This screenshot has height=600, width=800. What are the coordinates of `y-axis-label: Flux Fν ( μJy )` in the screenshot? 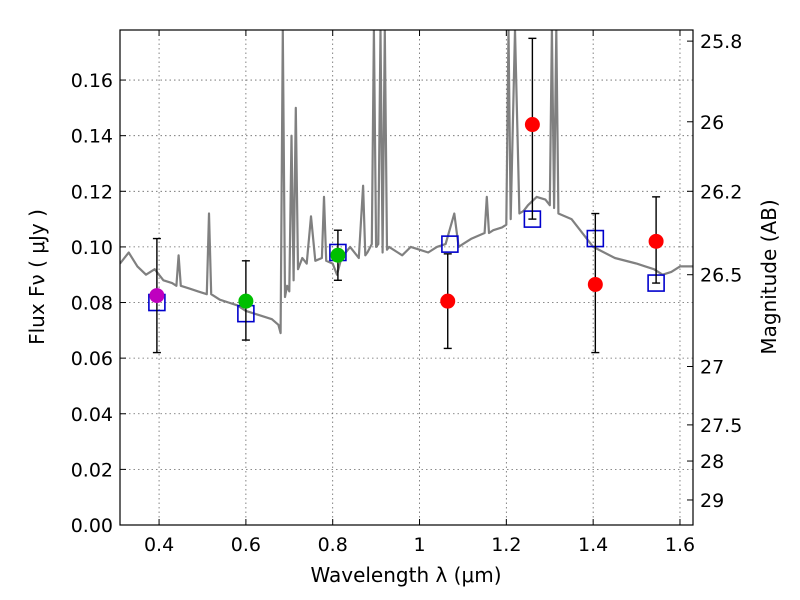 It's located at (37, 277).